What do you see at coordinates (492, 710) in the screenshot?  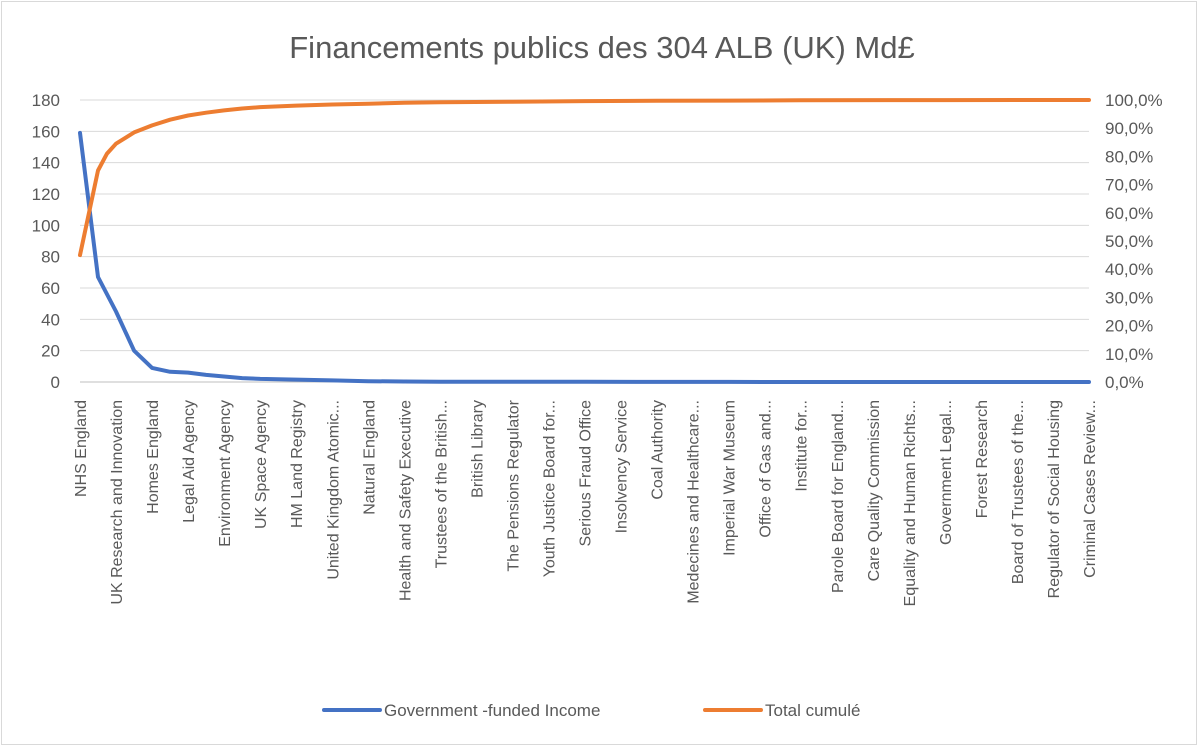 I see `legend-label: Government -funded Income` at bounding box center [492, 710].